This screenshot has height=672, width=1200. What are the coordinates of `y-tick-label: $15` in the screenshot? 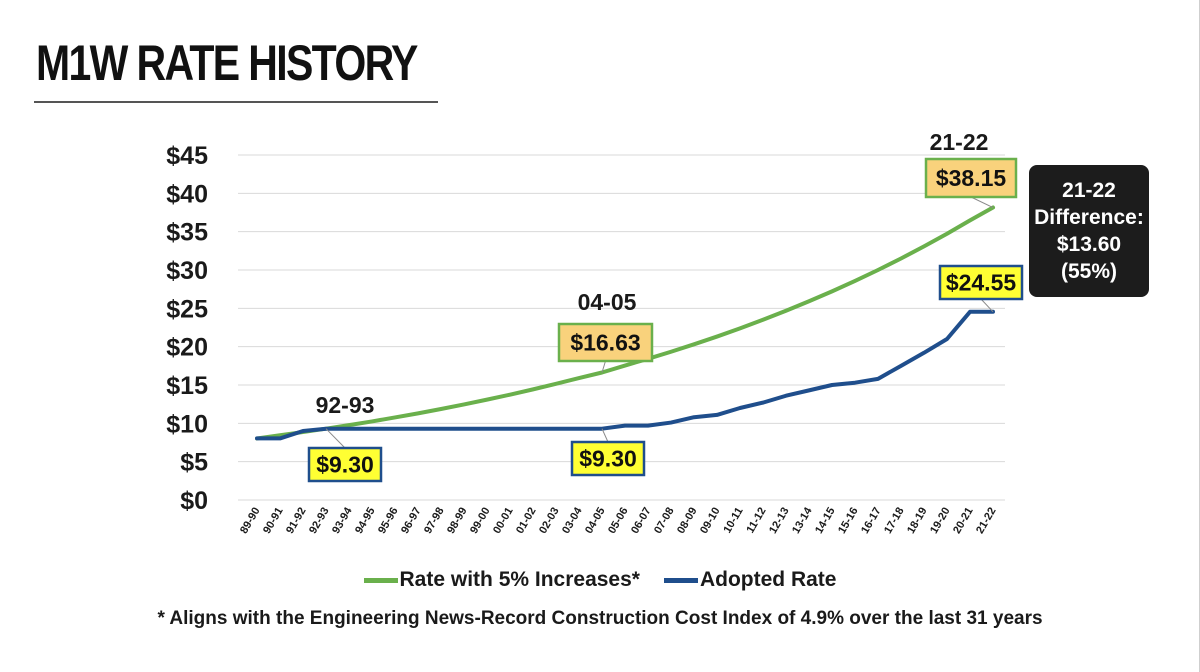 It's located at (187, 386).